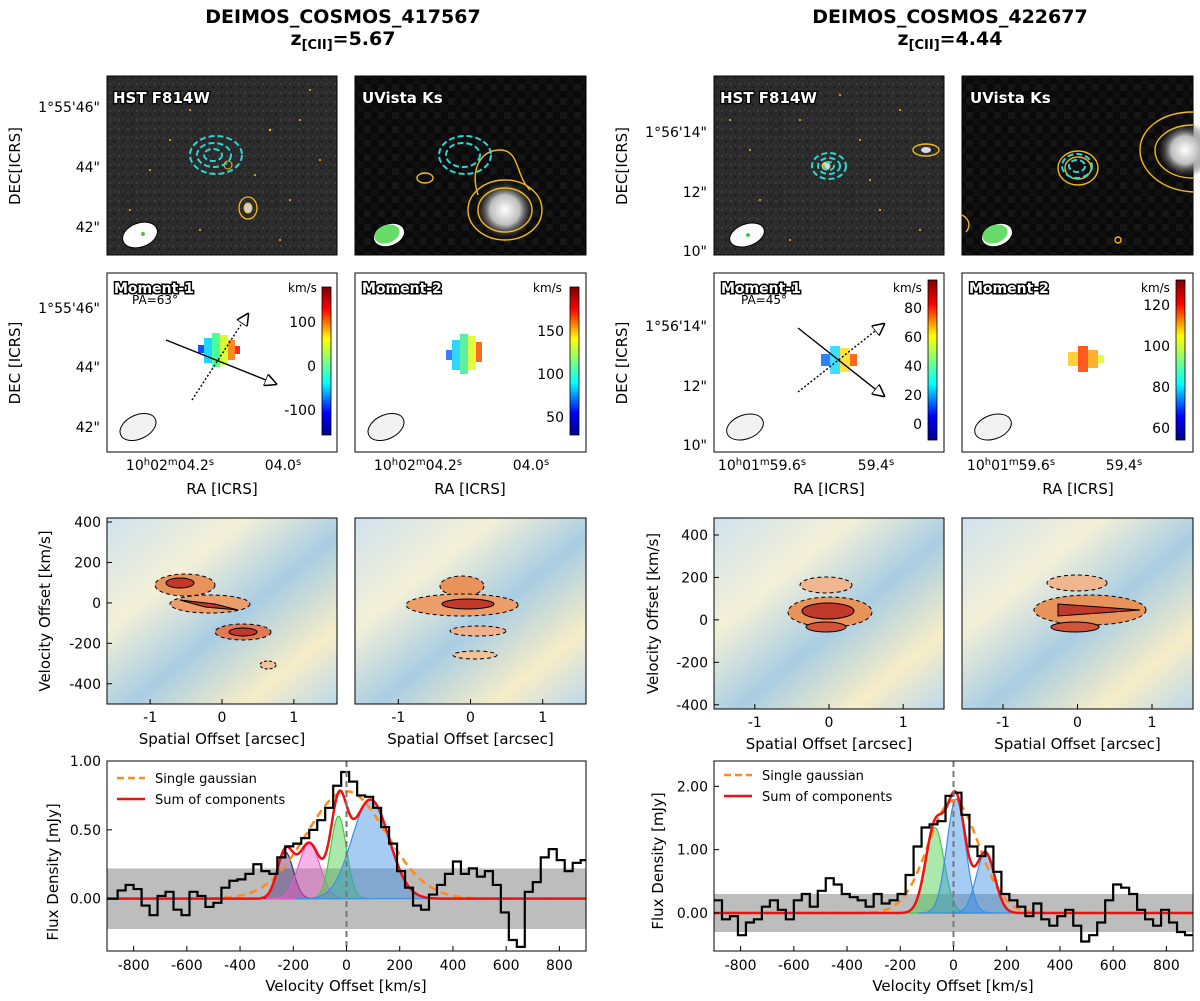 The image size is (1200, 1001). Describe the element at coordinates (283, 465) in the screenshot. I see `obj1-mom1-xtick-second: 04.0s` at that location.